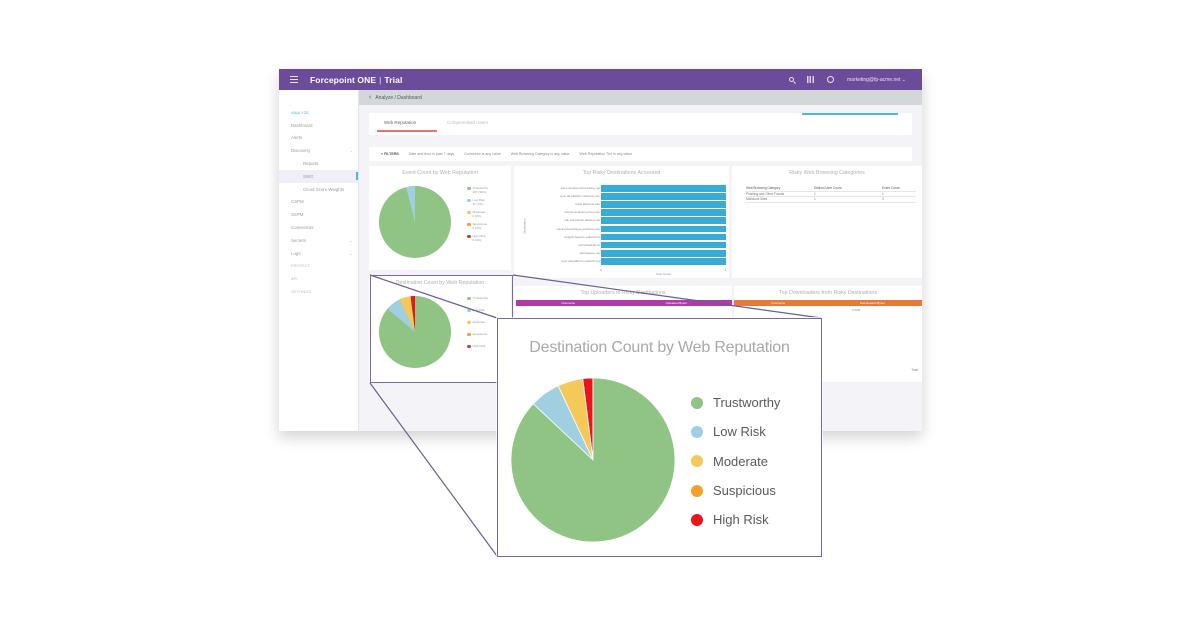 This screenshot has width=1200, height=627. I want to click on destination-count-pie-chart, so click(593, 460).